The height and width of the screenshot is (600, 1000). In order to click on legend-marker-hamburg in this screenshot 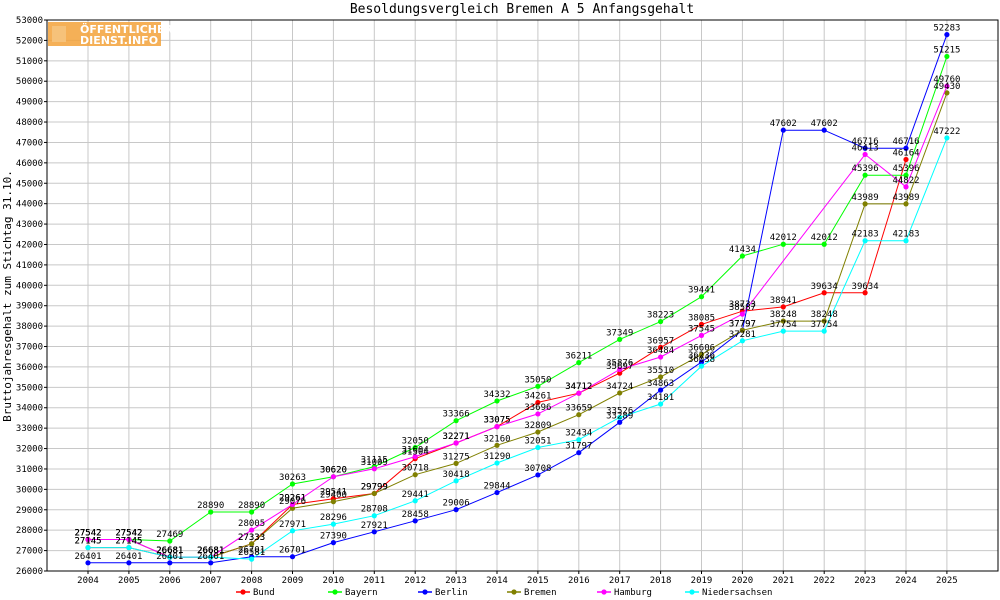, I will do `click(604, 592)`.